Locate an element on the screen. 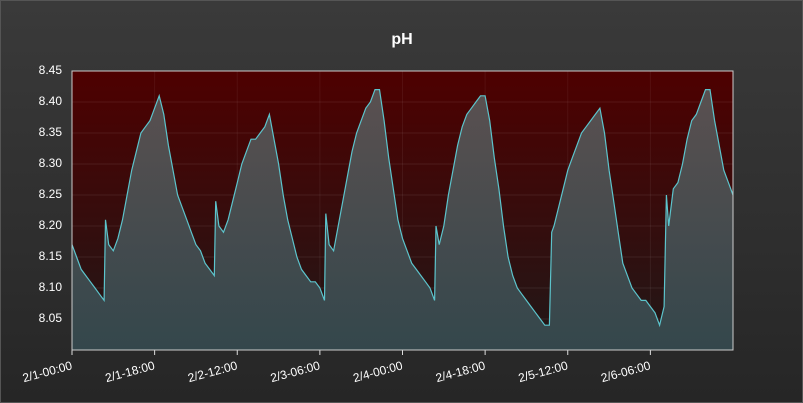  y-tick-label: 8.45 is located at coordinates (51, 70).